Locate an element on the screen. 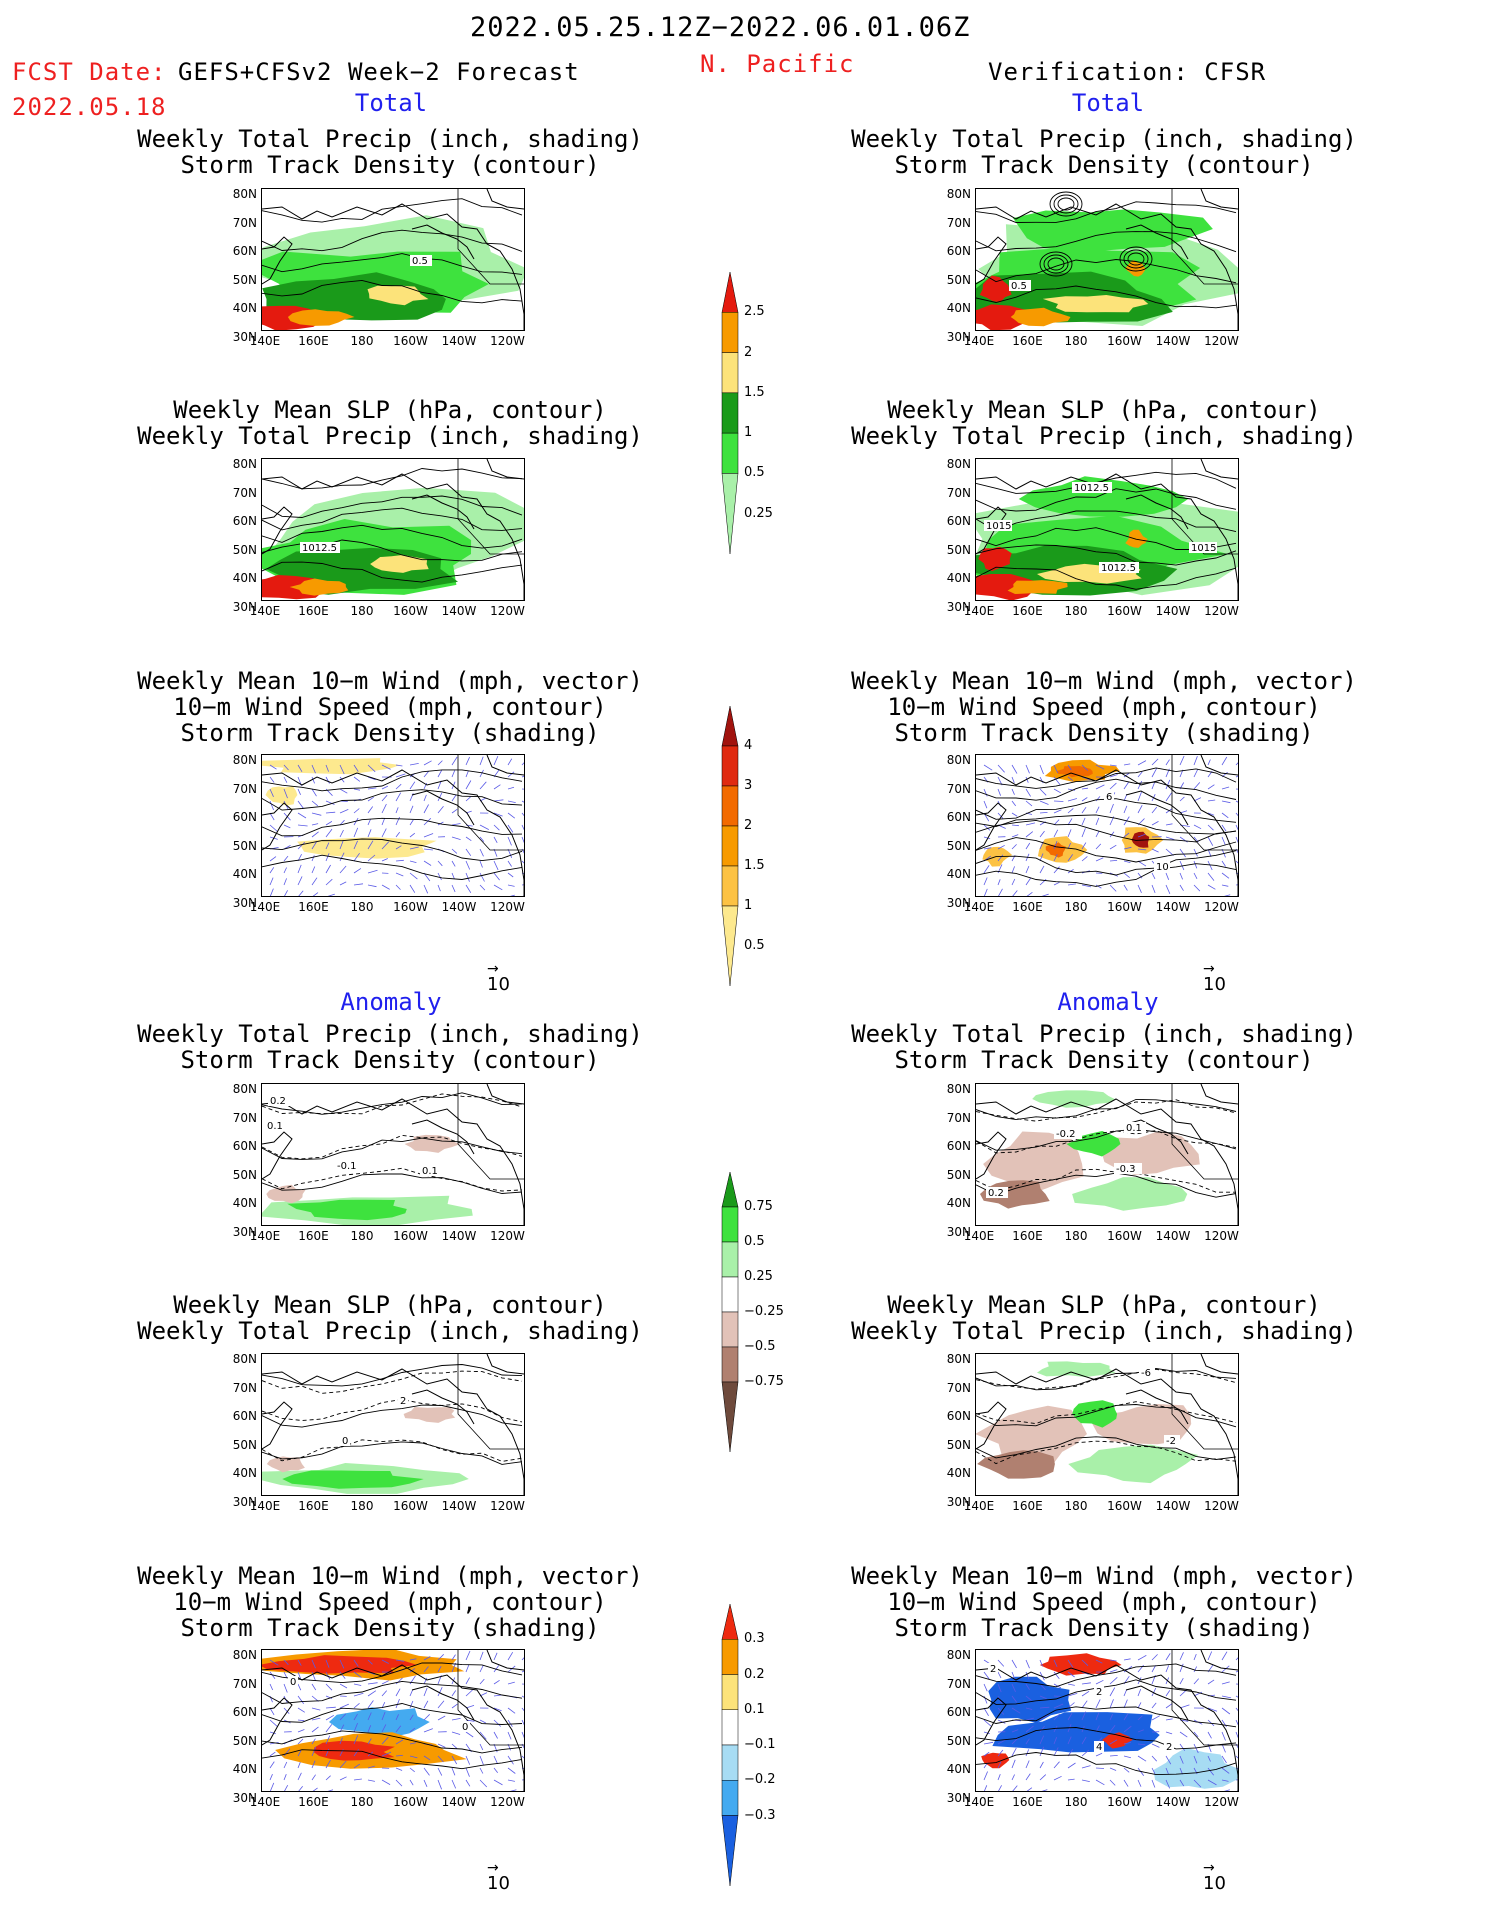 The height and width of the screenshot is (1925, 1487). storm-anom-shade is located at coordinates (379, 1722).